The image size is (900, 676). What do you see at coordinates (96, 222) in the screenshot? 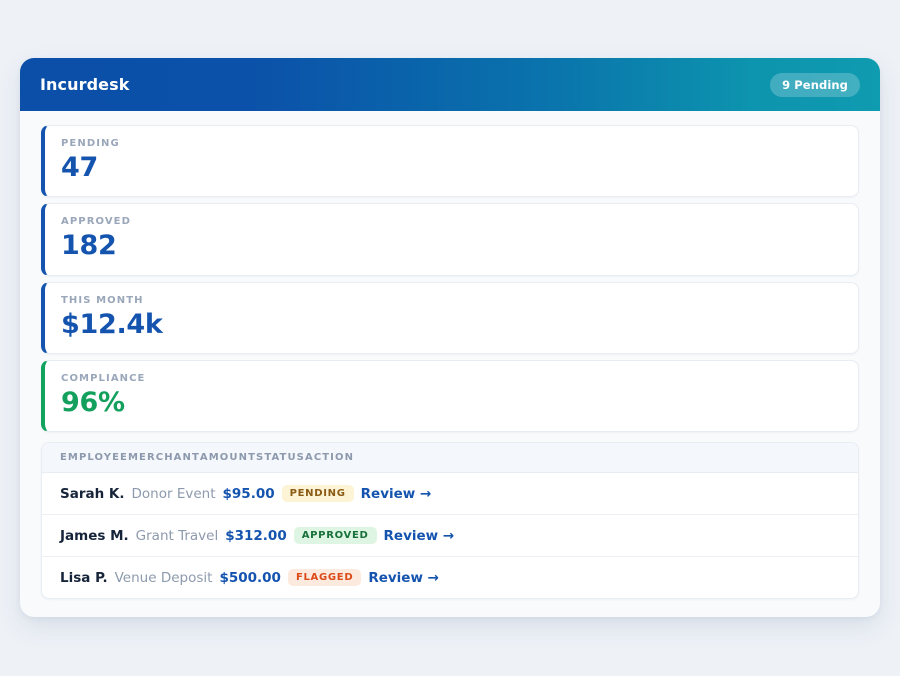
I see `stat-label: APPROVED` at bounding box center [96, 222].